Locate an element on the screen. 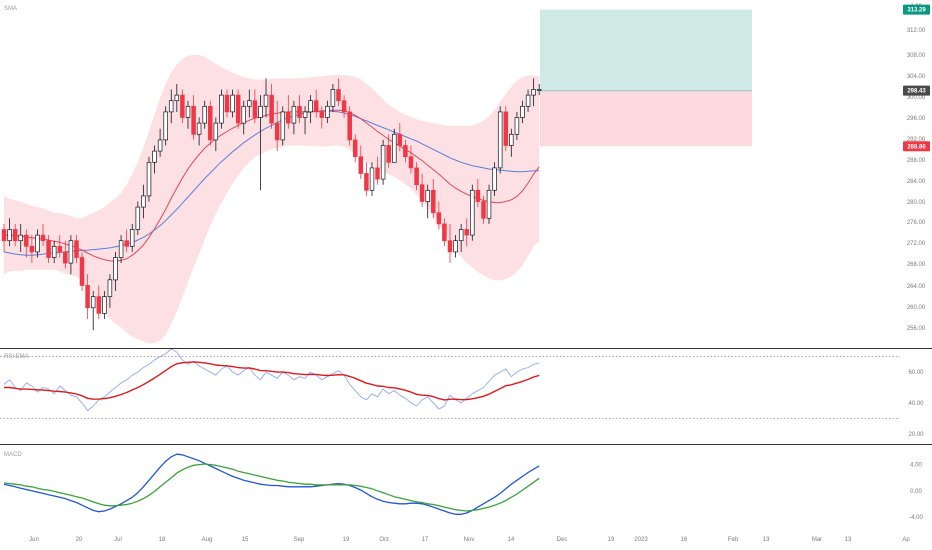 The width and height of the screenshot is (932, 550). rsi-pane is located at coordinates (450, 383).